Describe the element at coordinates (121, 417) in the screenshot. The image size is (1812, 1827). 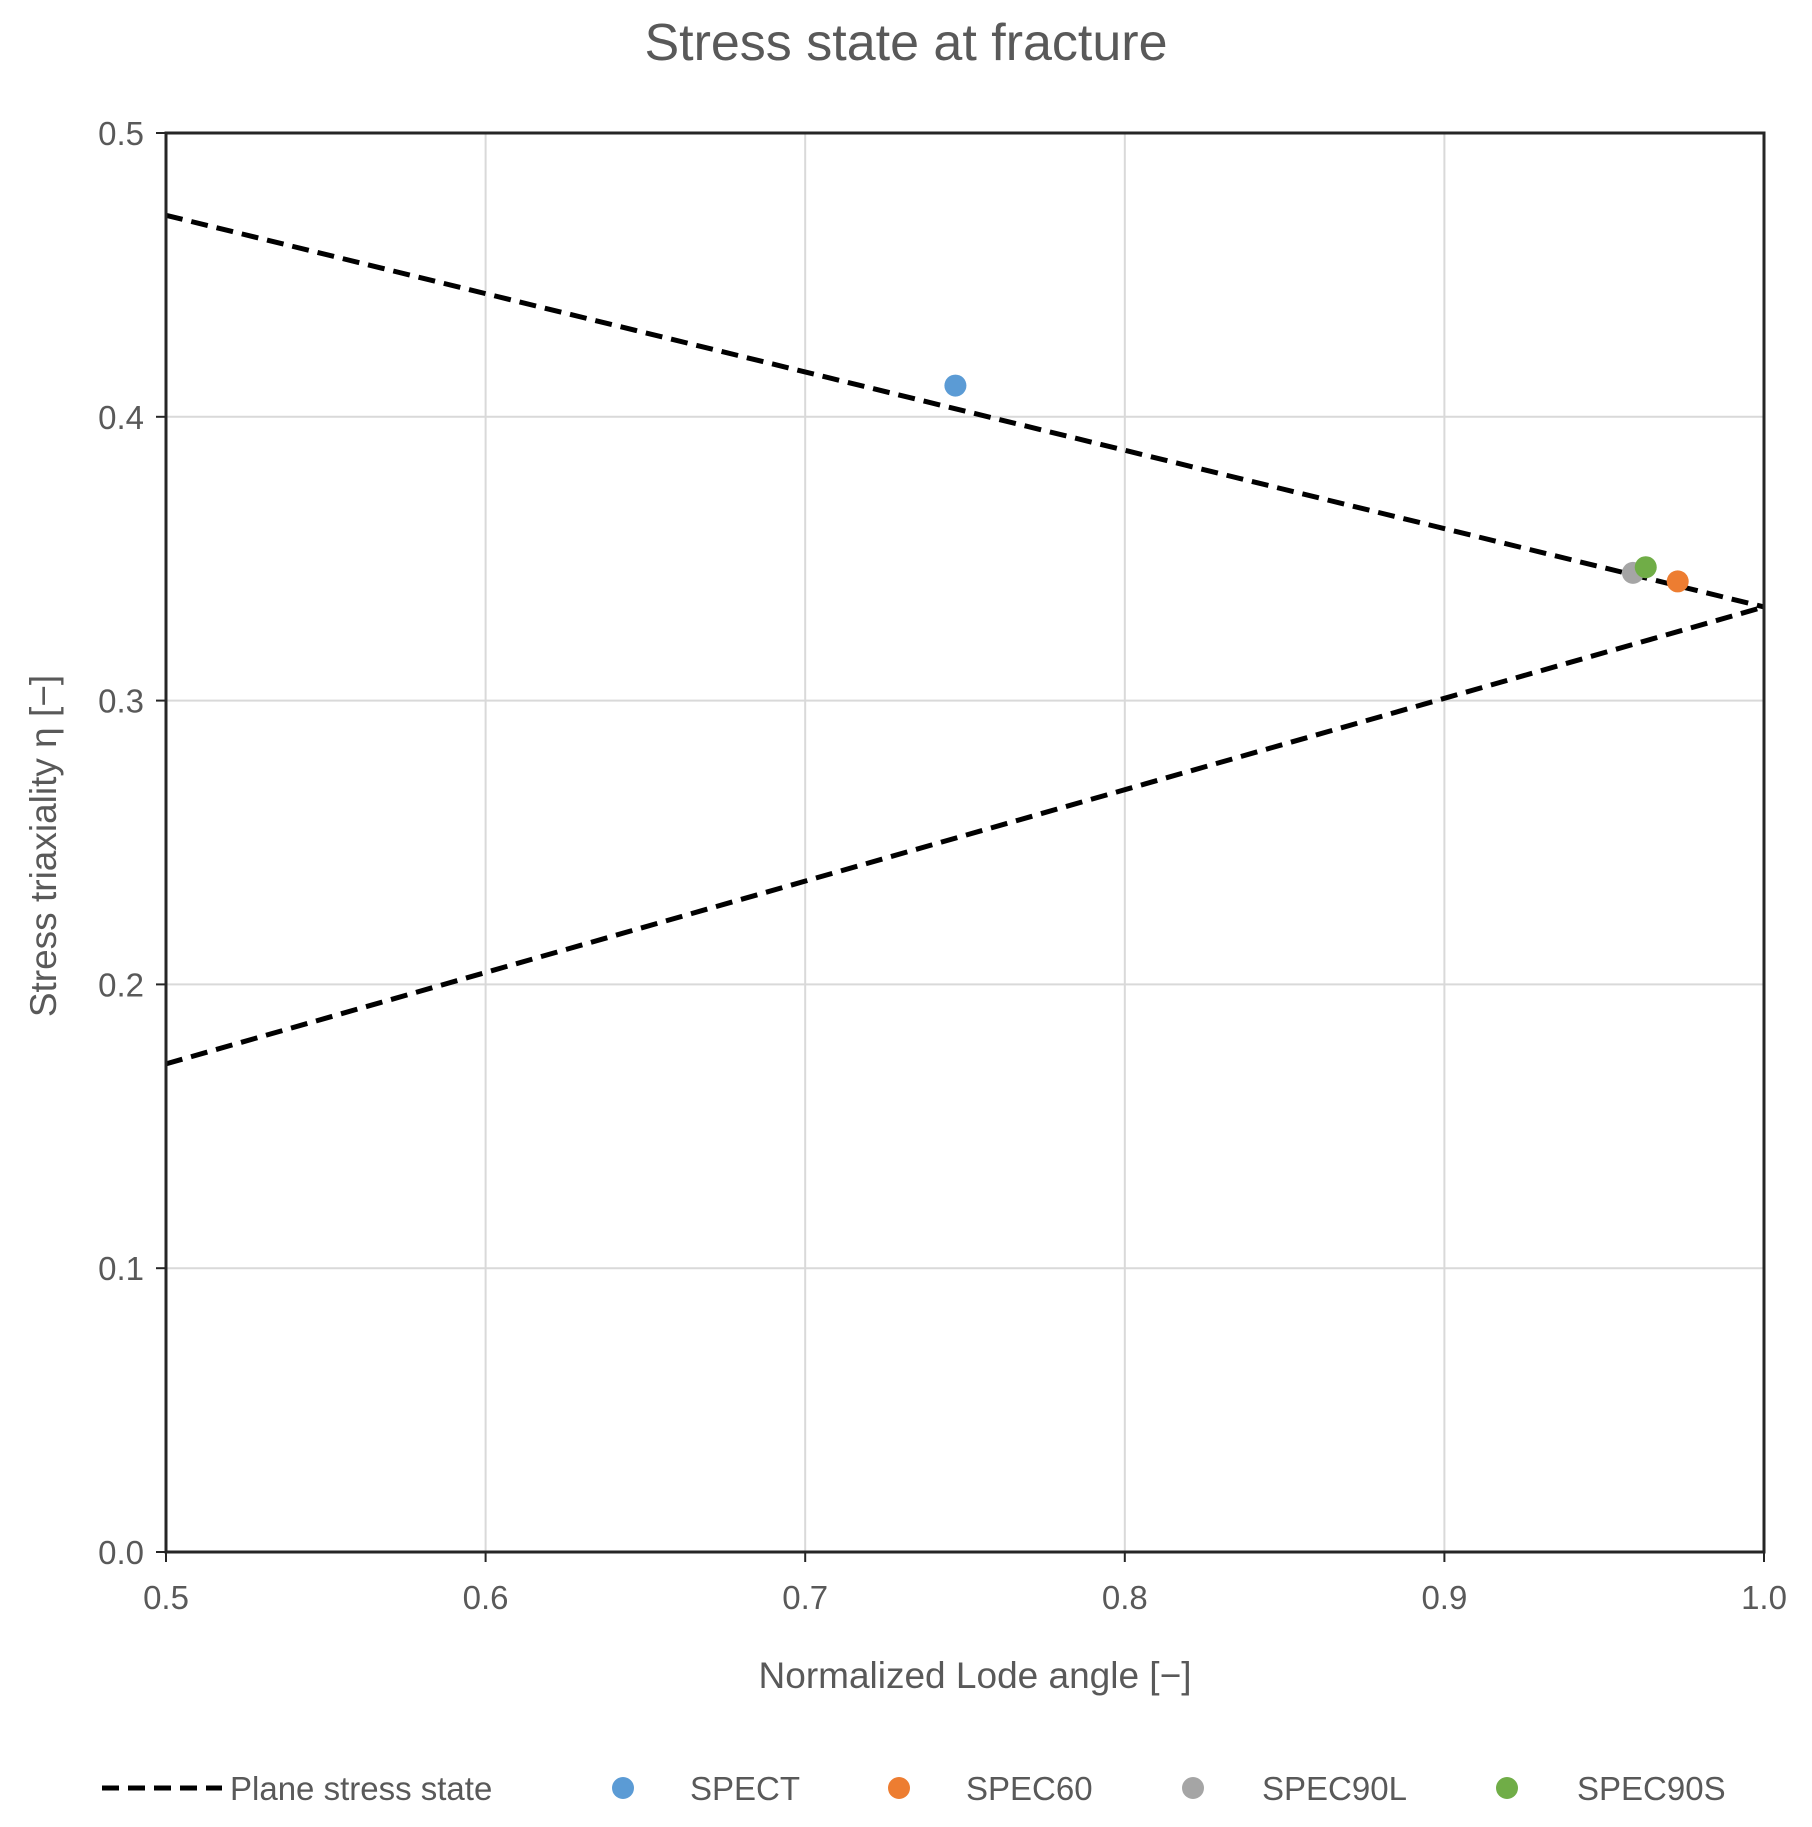
I see `y-tick-label: 0.4` at that location.